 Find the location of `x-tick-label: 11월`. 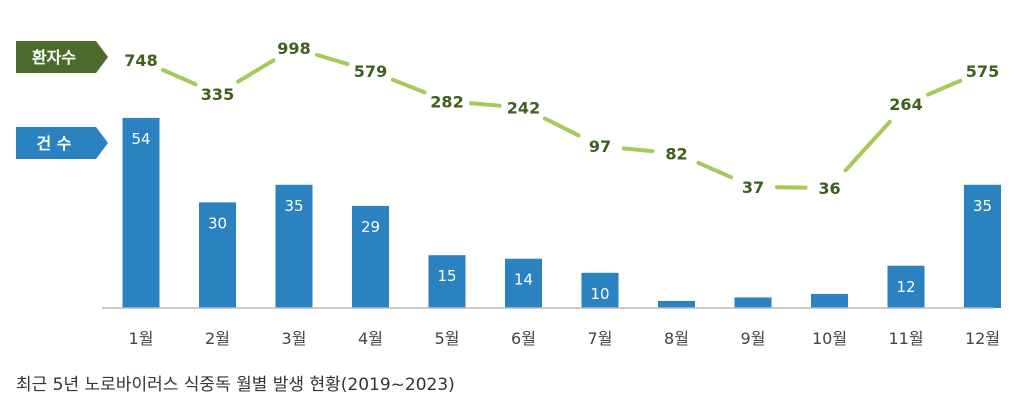

x-tick-label: 11월 is located at coordinates (905, 338).